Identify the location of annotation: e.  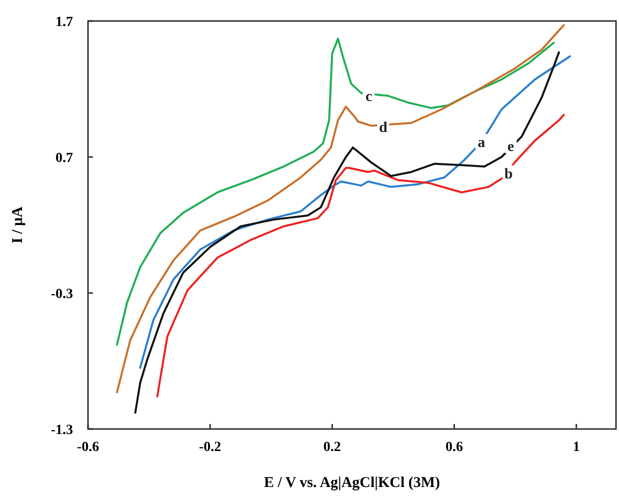
(510, 147).